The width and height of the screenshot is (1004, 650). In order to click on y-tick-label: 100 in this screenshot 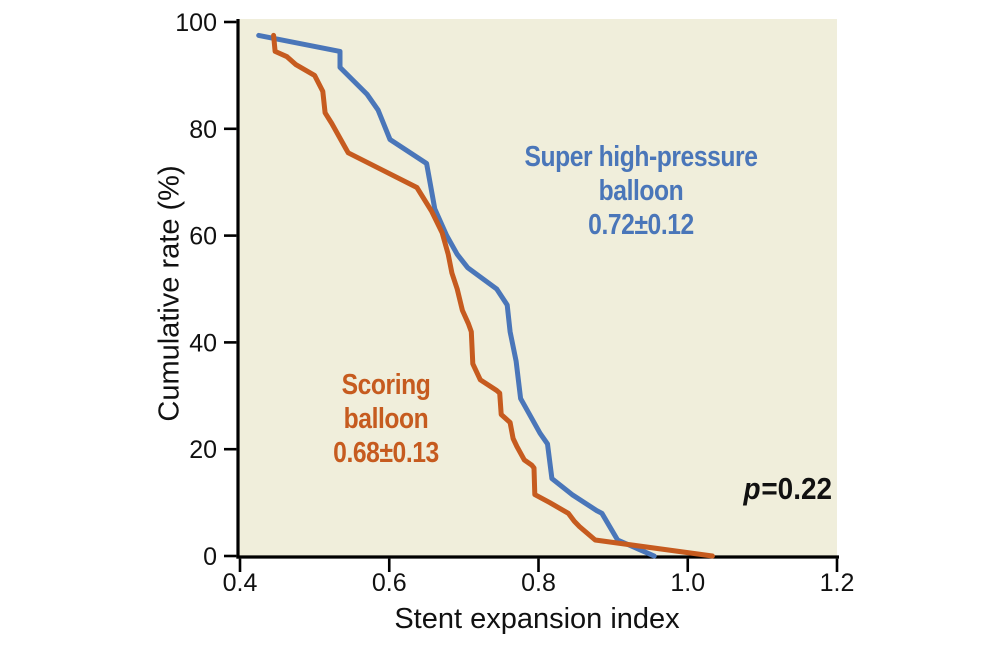, I will do `click(196, 23)`.